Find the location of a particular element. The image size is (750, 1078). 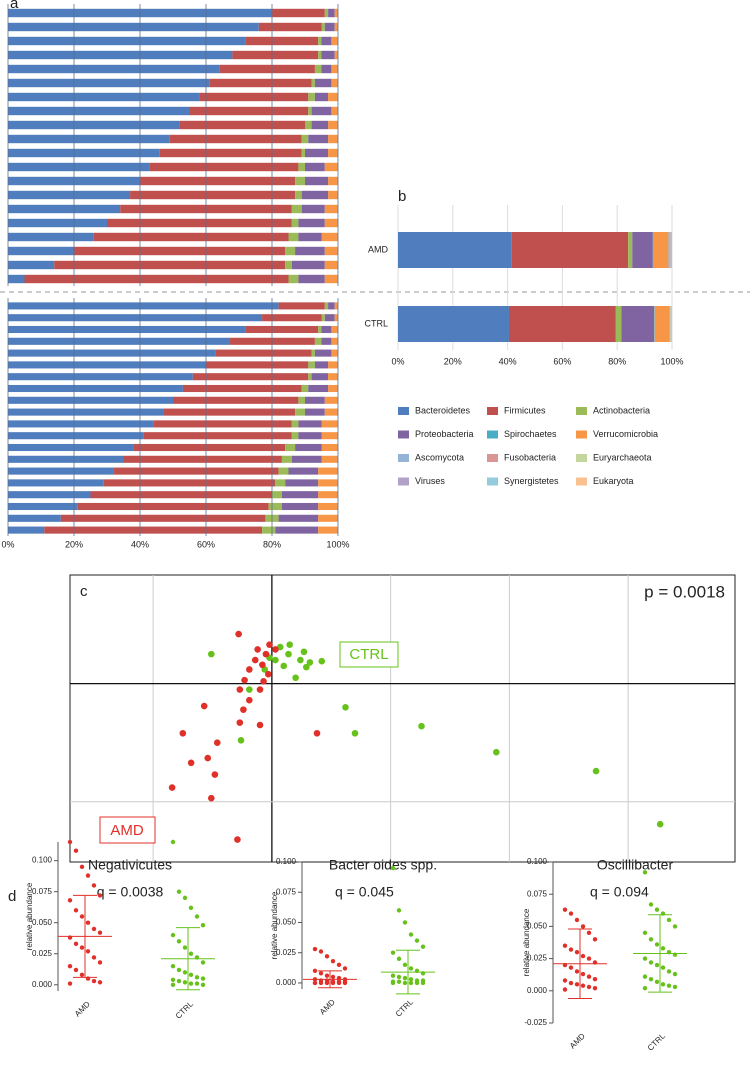

legend-label: Verrucomicrobia is located at coordinates (625, 434).